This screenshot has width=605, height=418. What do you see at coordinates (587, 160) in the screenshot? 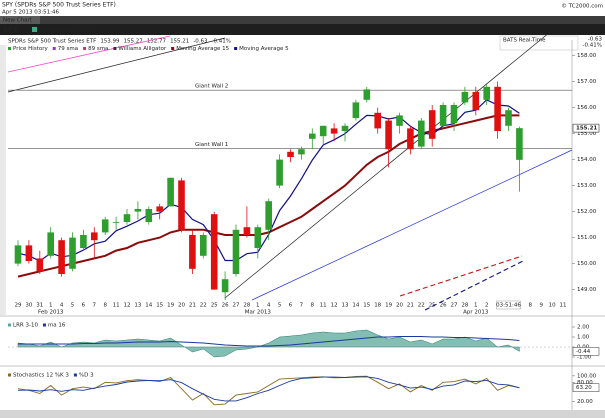
I see `y-tick-label: 154.00` at bounding box center [587, 160].